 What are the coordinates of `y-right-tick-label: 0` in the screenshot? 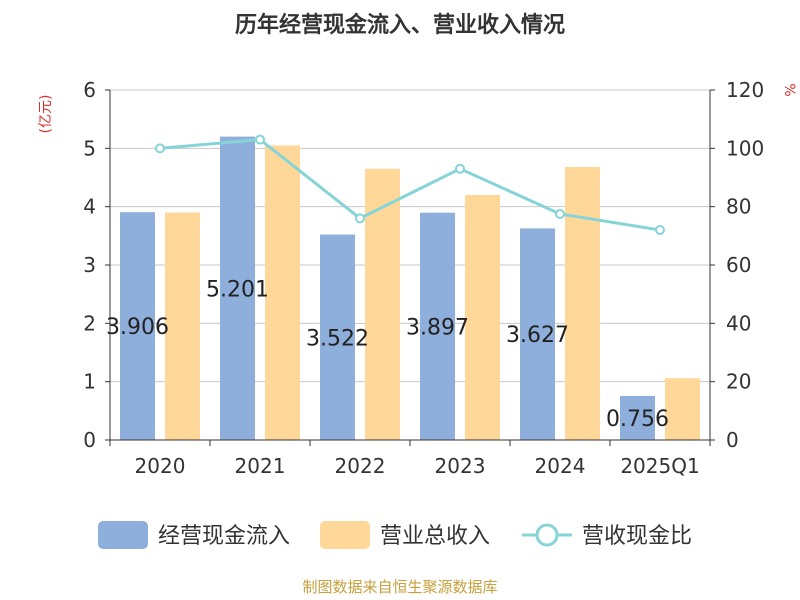 It's located at (732, 440).